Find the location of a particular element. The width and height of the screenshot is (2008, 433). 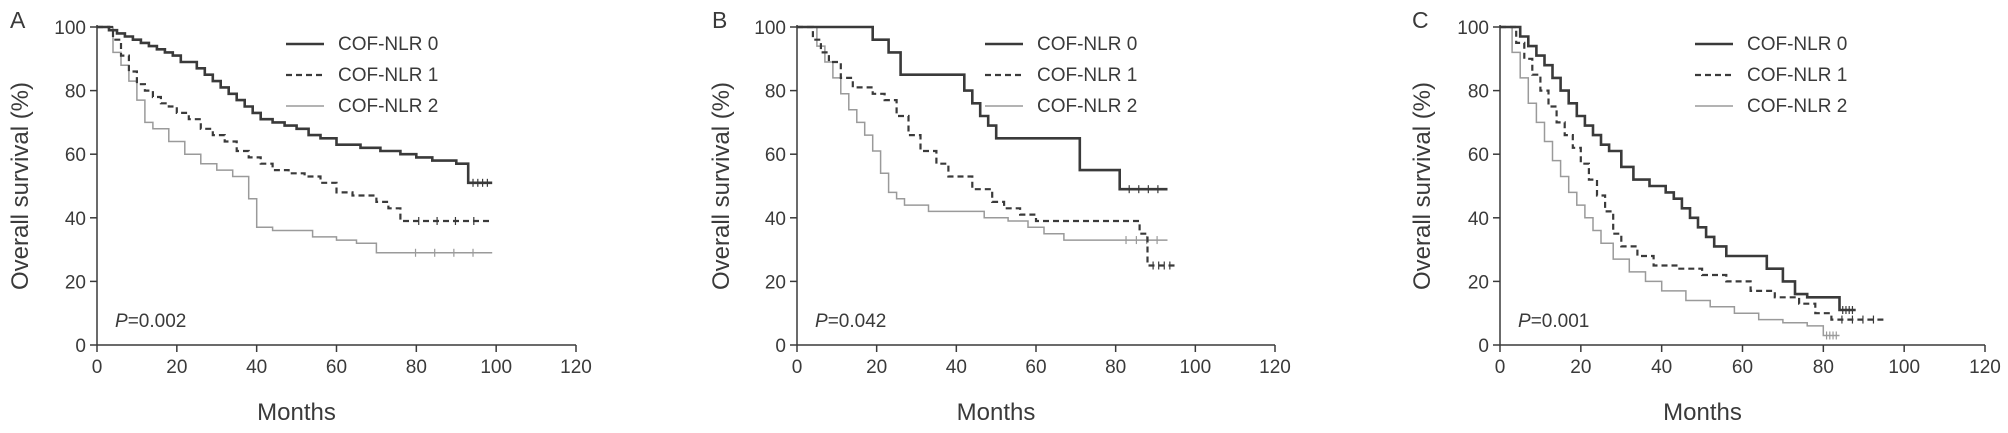

p-value-annotation: P=0.042 is located at coordinates (850, 321).